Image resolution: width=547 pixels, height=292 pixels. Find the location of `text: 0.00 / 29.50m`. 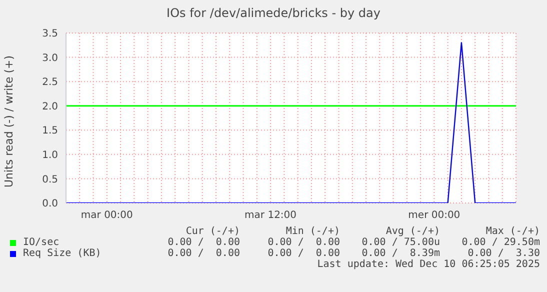

text: 0.00 / 29.50m is located at coordinates (500, 242).